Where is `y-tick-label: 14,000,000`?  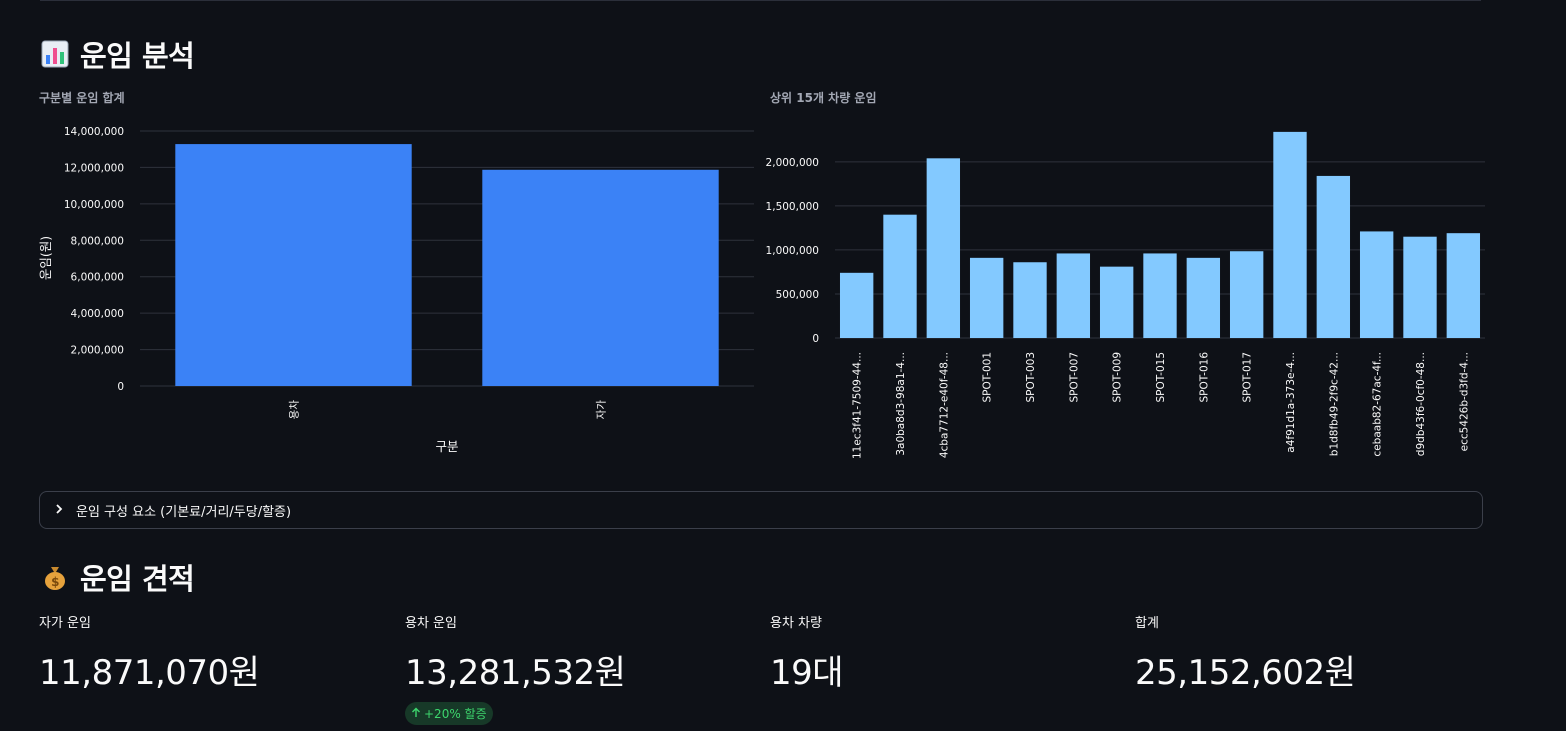
y-tick-label: 14,000,000 is located at coordinates (94, 132).